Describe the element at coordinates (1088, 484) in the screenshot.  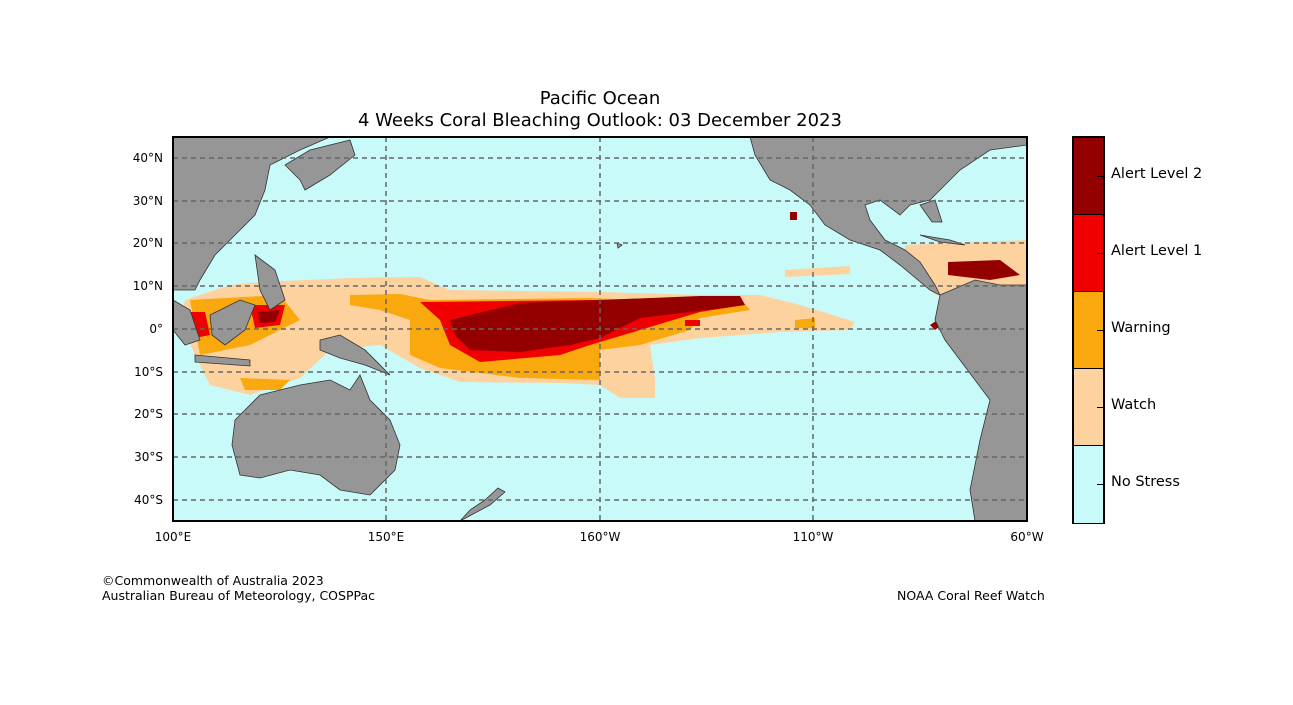
I see `colorbar-no-stress` at that location.